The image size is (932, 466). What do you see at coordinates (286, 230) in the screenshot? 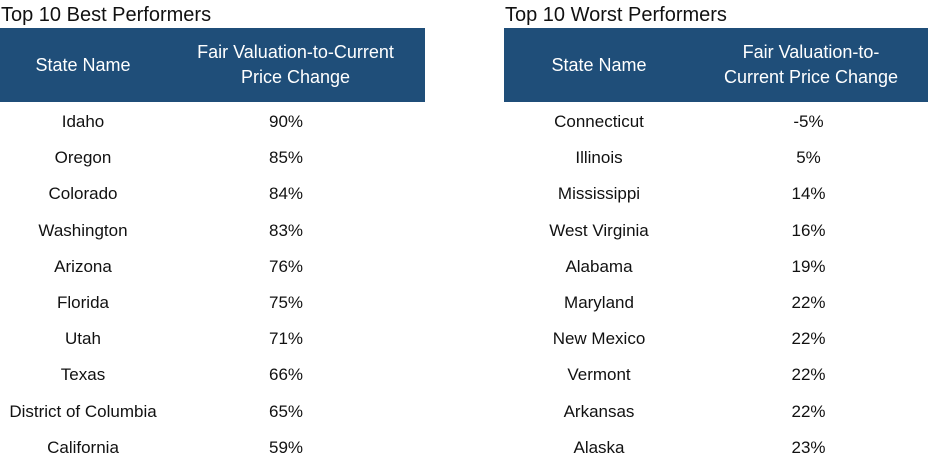
I see `price-change-cell: 83%` at bounding box center [286, 230].